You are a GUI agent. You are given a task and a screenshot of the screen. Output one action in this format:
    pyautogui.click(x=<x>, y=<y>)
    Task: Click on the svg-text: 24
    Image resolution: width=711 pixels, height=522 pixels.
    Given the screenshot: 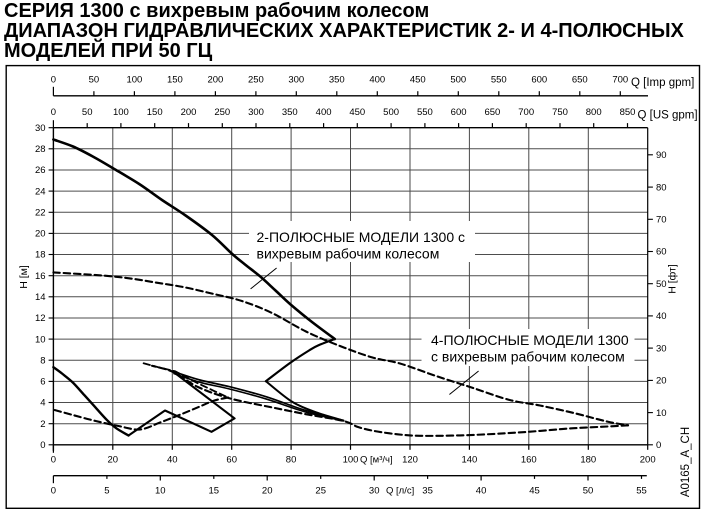 What is the action you would take?
    pyautogui.click(x=40, y=191)
    